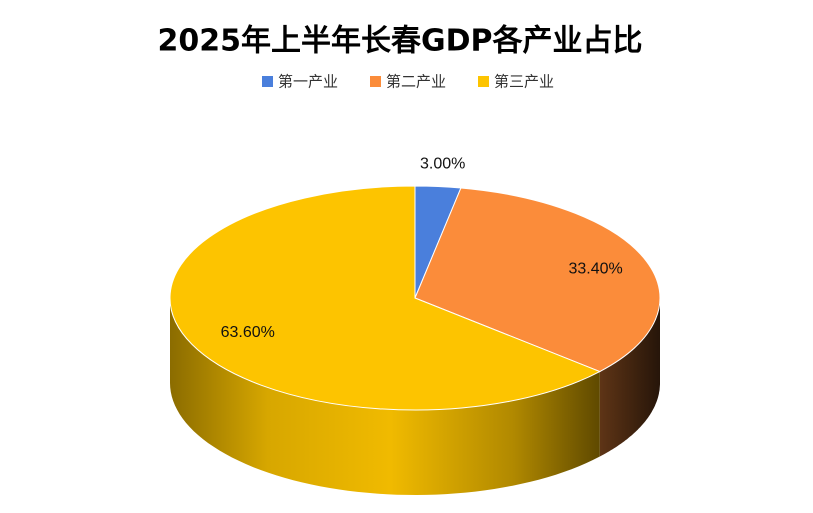 The height and width of the screenshot is (513, 813). Describe the element at coordinates (442, 163) in the screenshot. I see `data-label: 3.00%` at that location.